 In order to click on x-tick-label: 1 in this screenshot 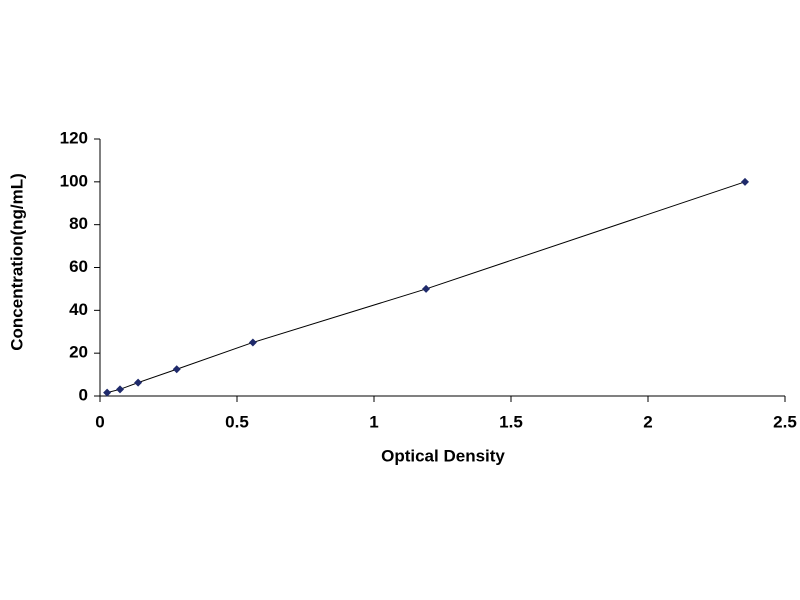, I will do `click(373, 421)`.